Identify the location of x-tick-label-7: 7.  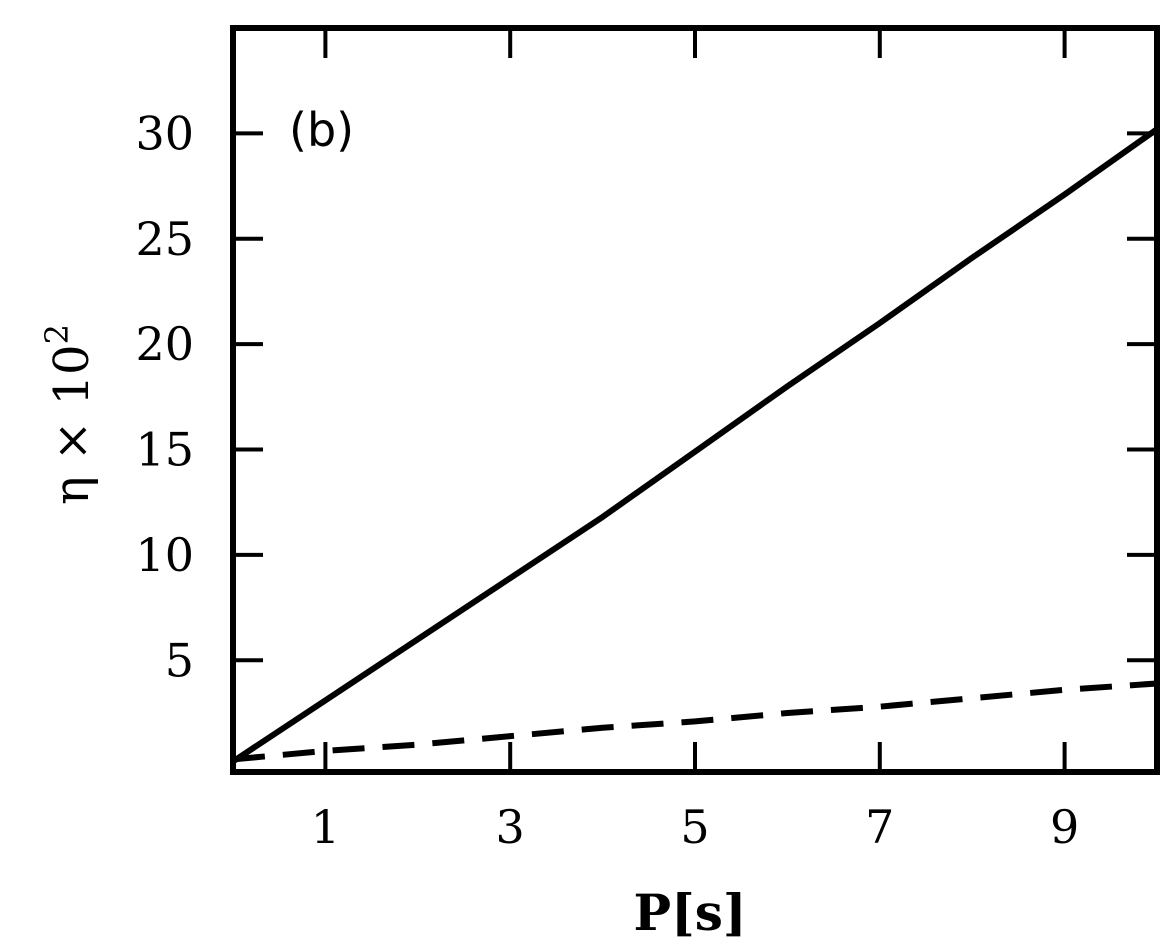
(879, 827).